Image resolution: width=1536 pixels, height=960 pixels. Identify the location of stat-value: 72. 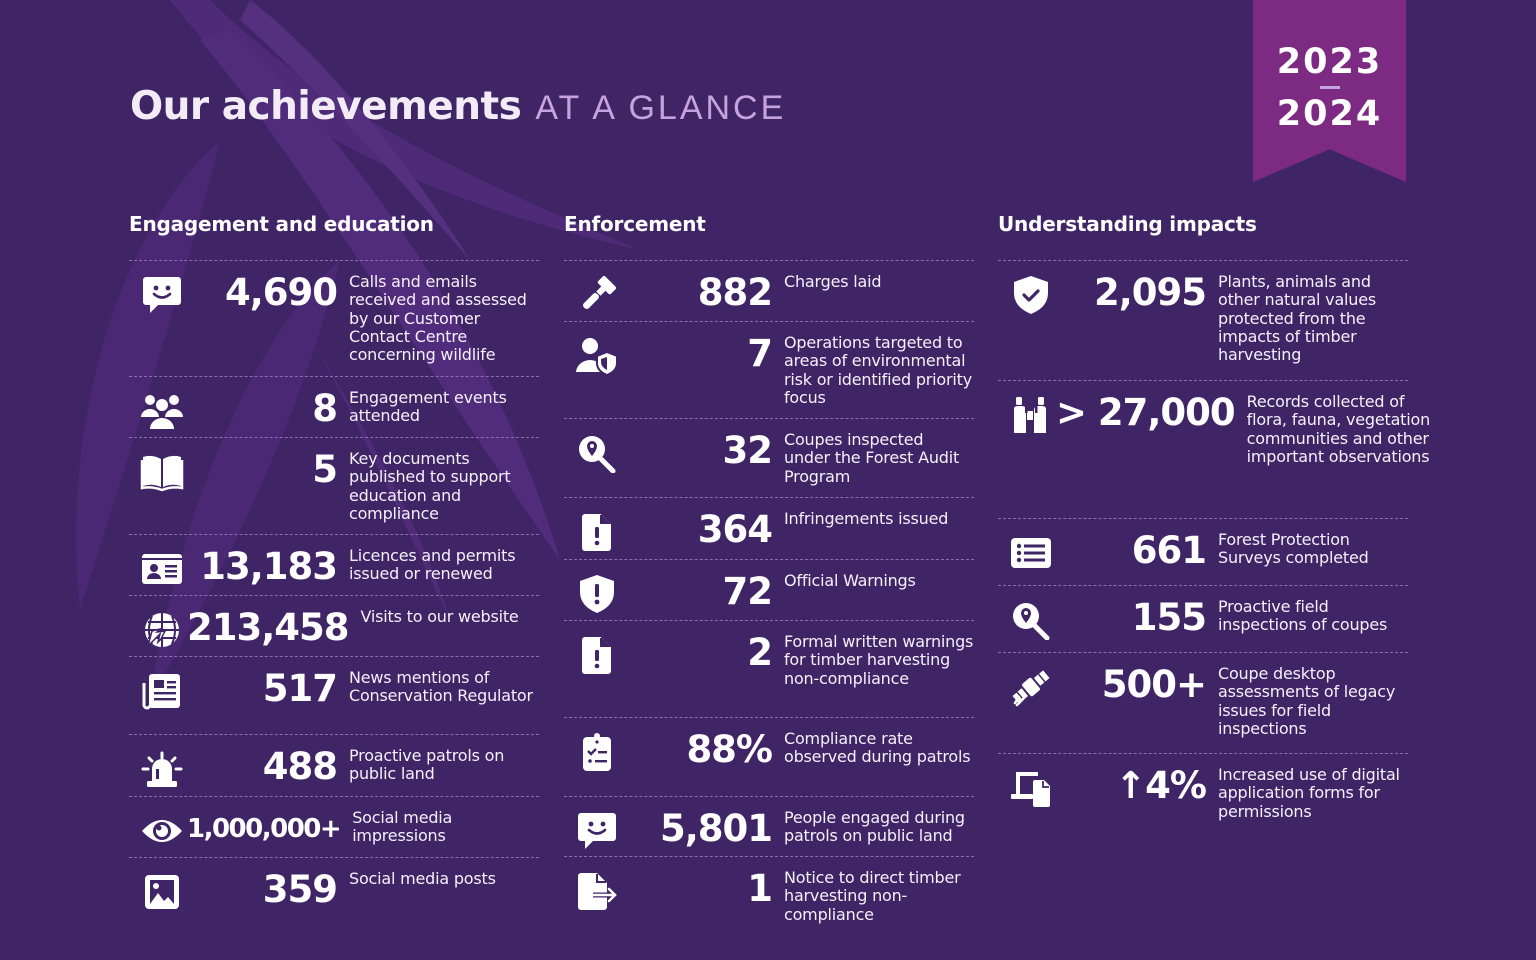
(748, 591).